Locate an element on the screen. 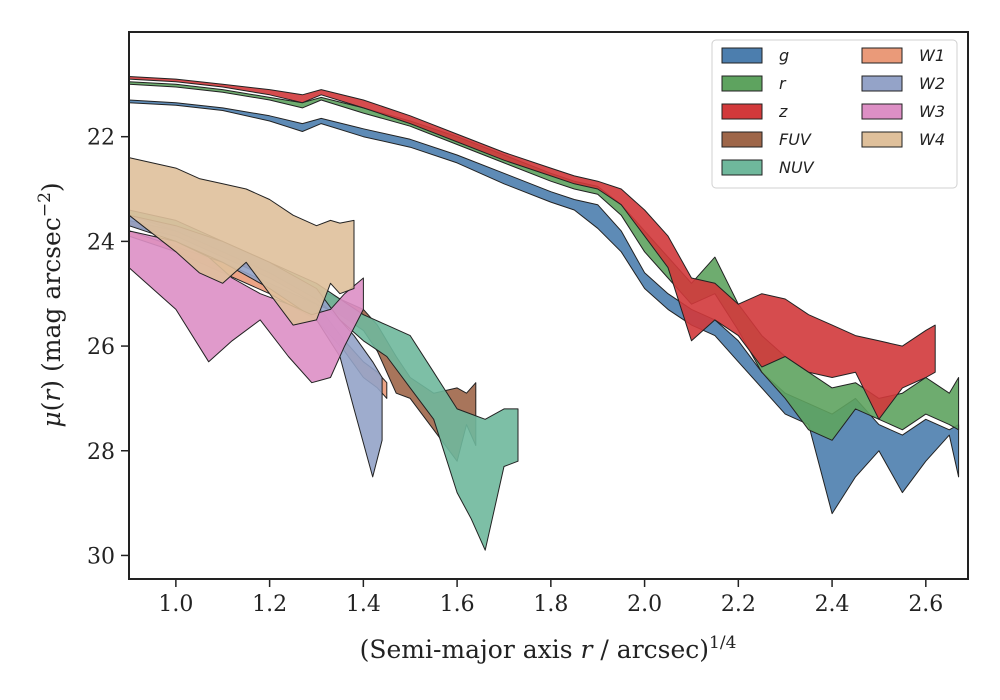  legend-label: W1 is located at coordinates (932, 55).